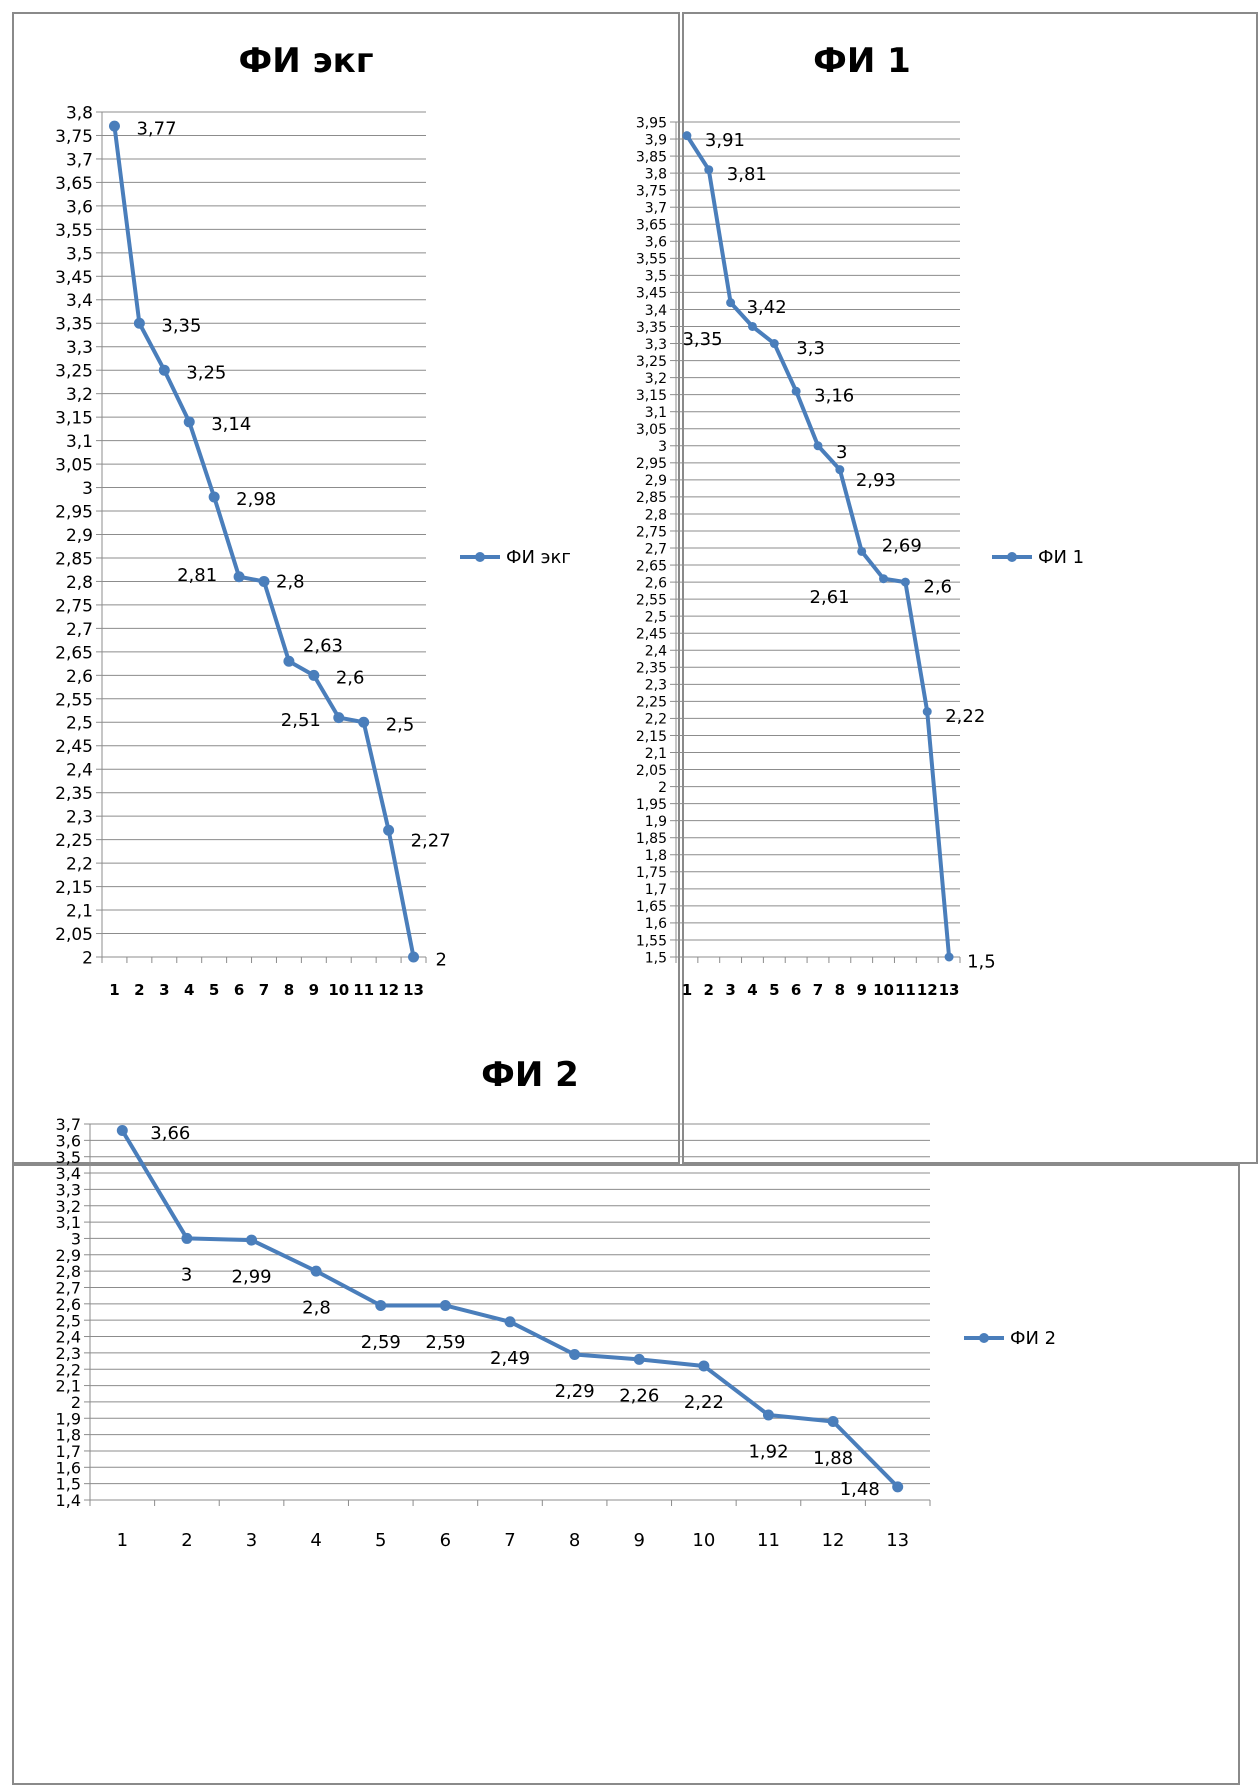 The height and width of the screenshot is (1787, 1258). I want to click on data-label: 3,14, so click(231, 424).